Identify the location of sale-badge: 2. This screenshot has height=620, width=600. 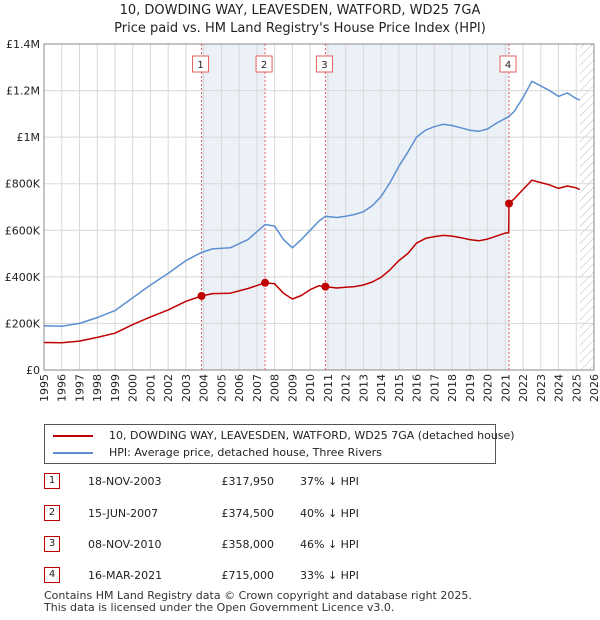
(52, 513).